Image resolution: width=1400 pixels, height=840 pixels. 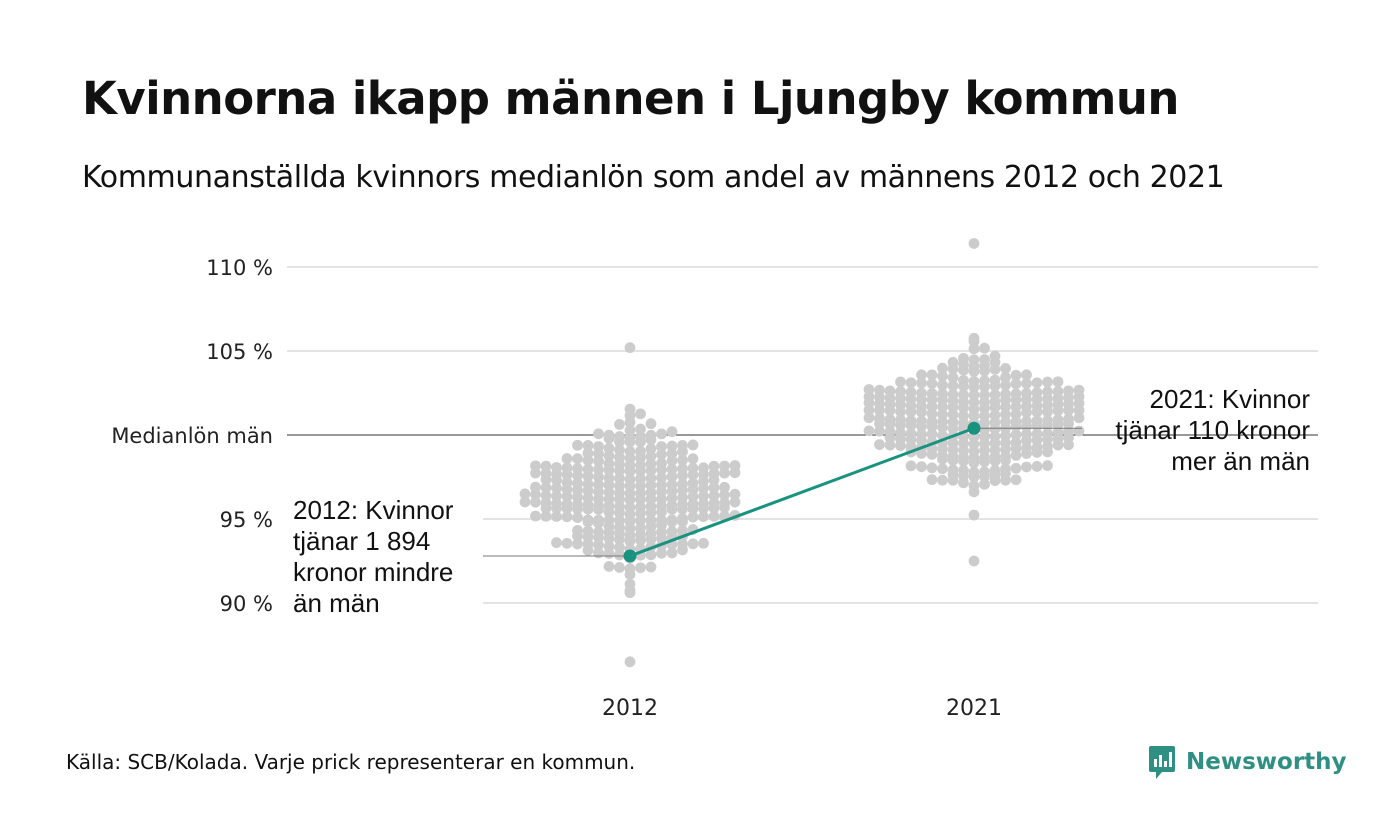 What do you see at coordinates (246, 520) in the screenshot?
I see `y-tick-label: 95 %` at bounding box center [246, 520].